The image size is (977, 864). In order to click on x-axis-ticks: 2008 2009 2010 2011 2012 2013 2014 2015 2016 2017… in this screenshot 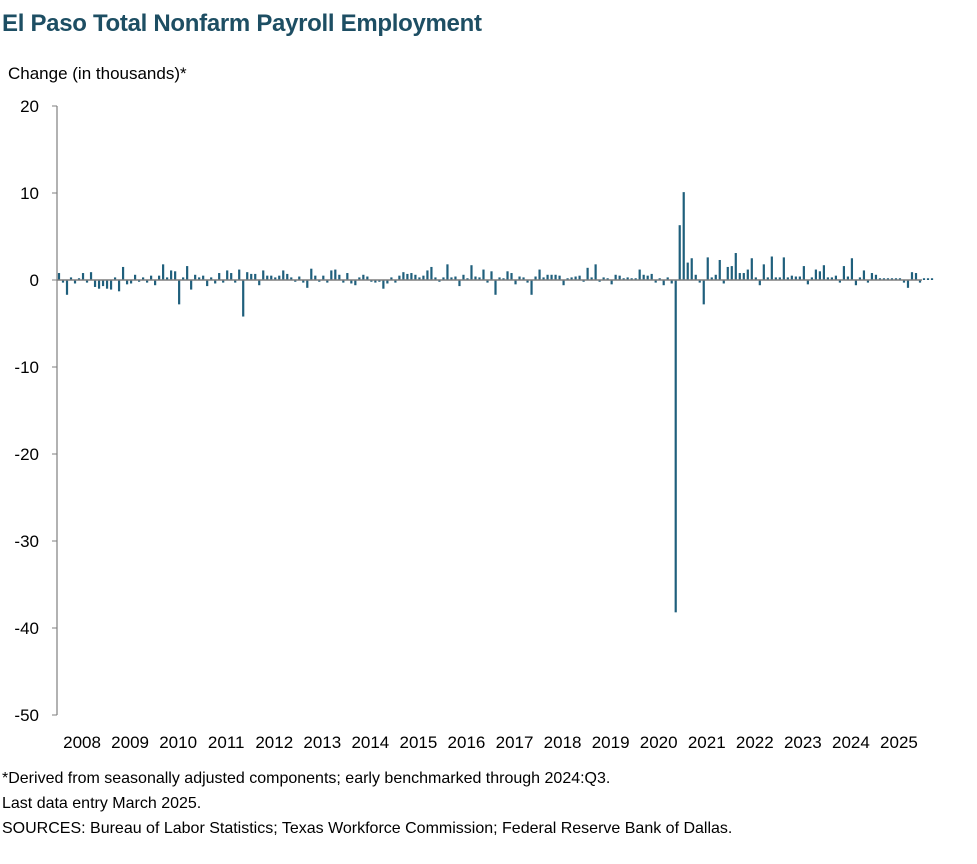, I will do `click(490, 742)`.